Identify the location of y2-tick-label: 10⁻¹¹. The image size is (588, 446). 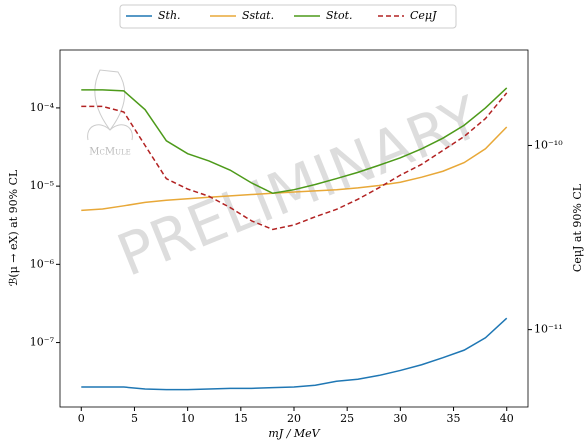
(548, 329).